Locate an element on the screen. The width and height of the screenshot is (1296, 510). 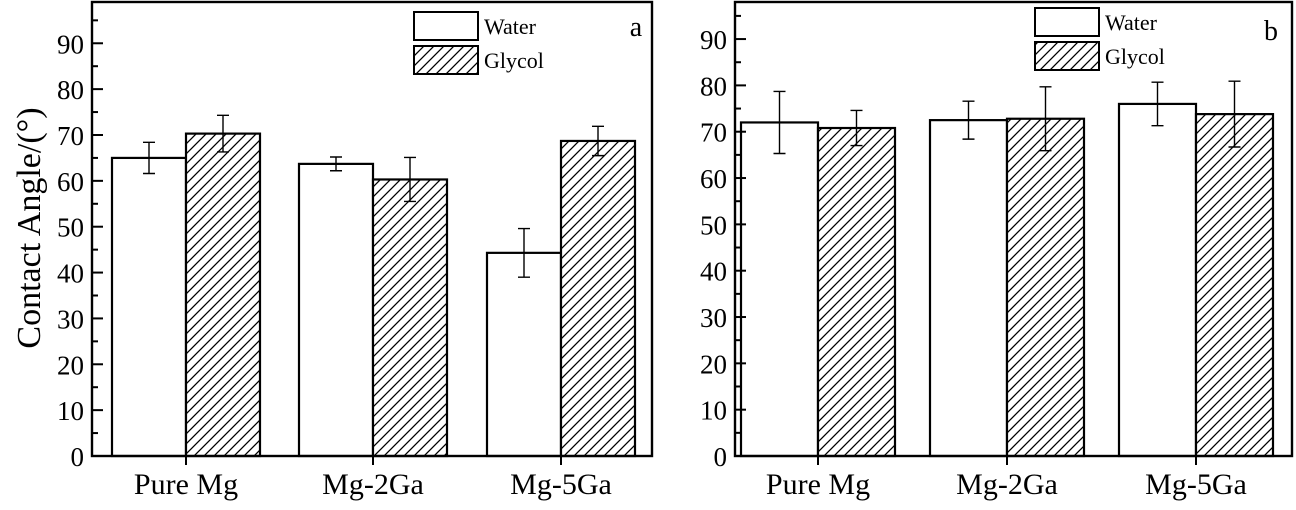
panel-label: b is located at coordinates (1271, 31).